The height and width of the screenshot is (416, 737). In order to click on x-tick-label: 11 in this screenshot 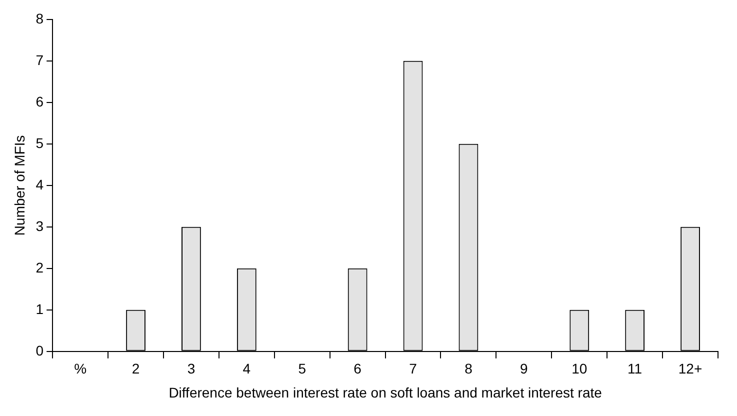, I will do `click(635, 368)`.